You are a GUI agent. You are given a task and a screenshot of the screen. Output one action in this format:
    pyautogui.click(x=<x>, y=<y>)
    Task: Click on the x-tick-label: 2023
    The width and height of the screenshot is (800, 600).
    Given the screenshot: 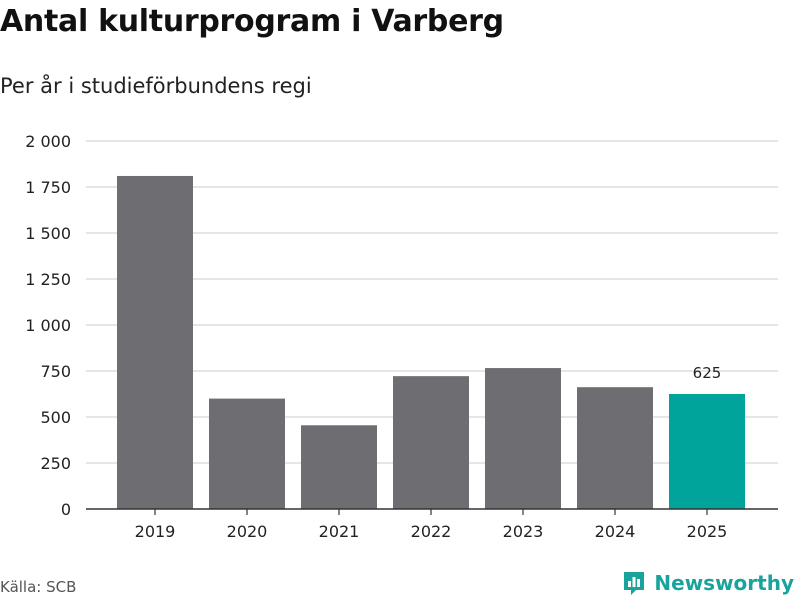 What is the action you would take?
    pyautogui.click(x=523, y=531)
    